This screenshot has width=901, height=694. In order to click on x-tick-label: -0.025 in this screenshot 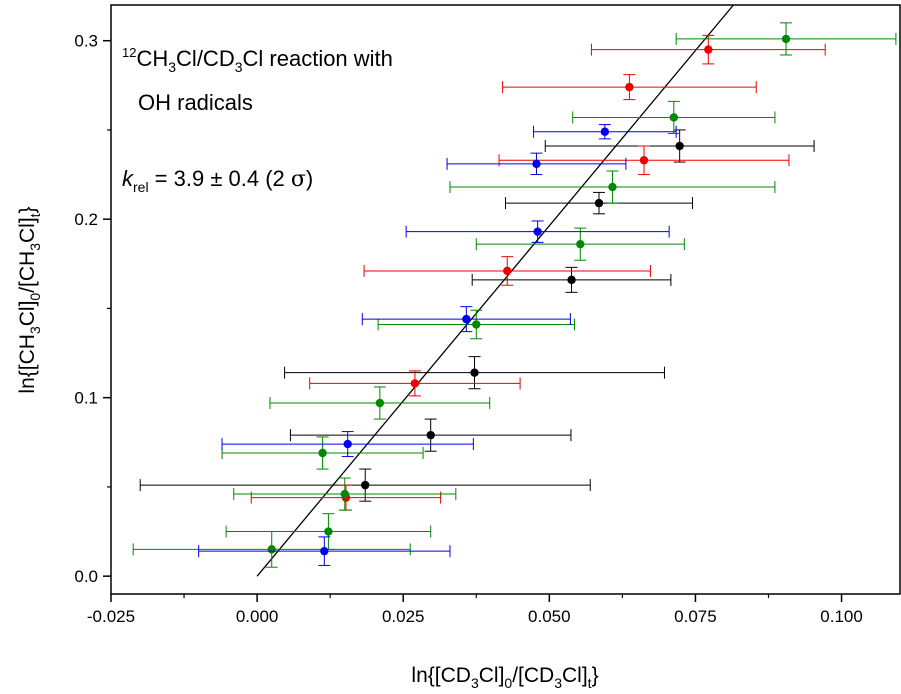, I will do `click(111, 616)`.